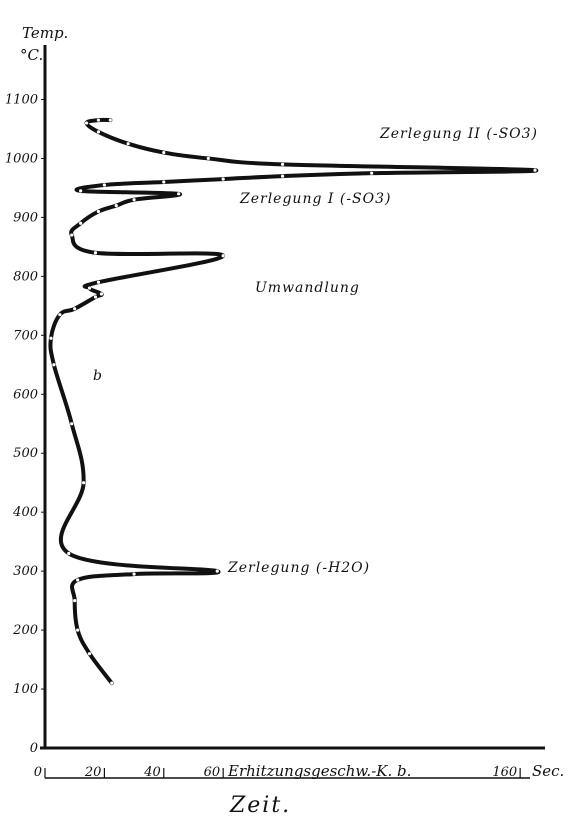 The width and height of the screenshot is (573, 819). What do you see at coordinates (21, 158) in the screenshot?
I see `y-tick-label: 1000` at bounding box center [21, 158].